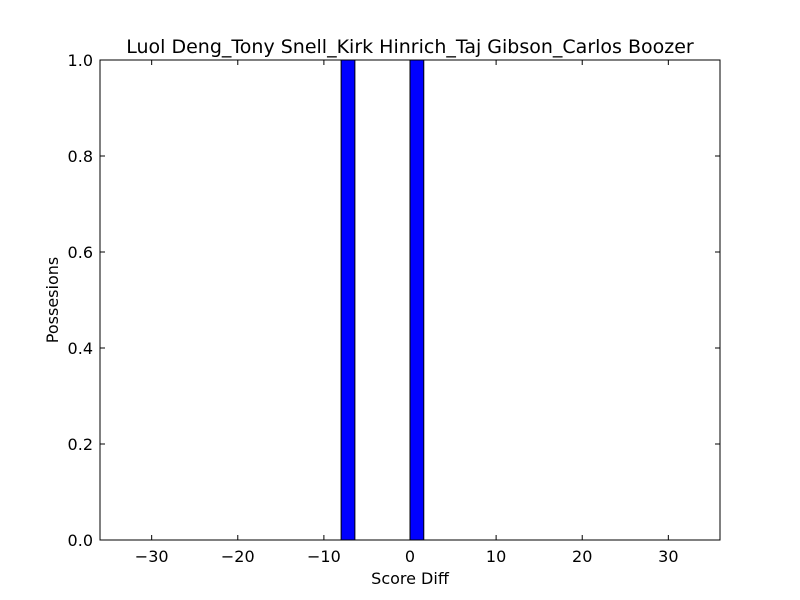 The image size is (800, 600). Describe the element at coordinates (80, 60) in the screenshot. I see `y-tick-label: 1.0` at that location.